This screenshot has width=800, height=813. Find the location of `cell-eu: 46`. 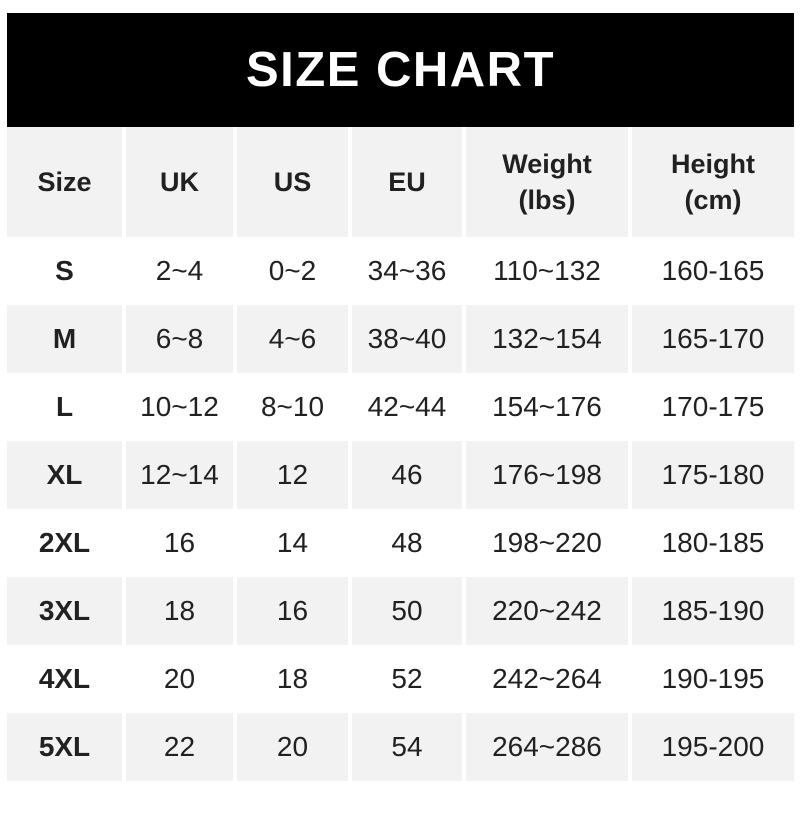

cell-eu: 46 is located at coordinates (405, 475).